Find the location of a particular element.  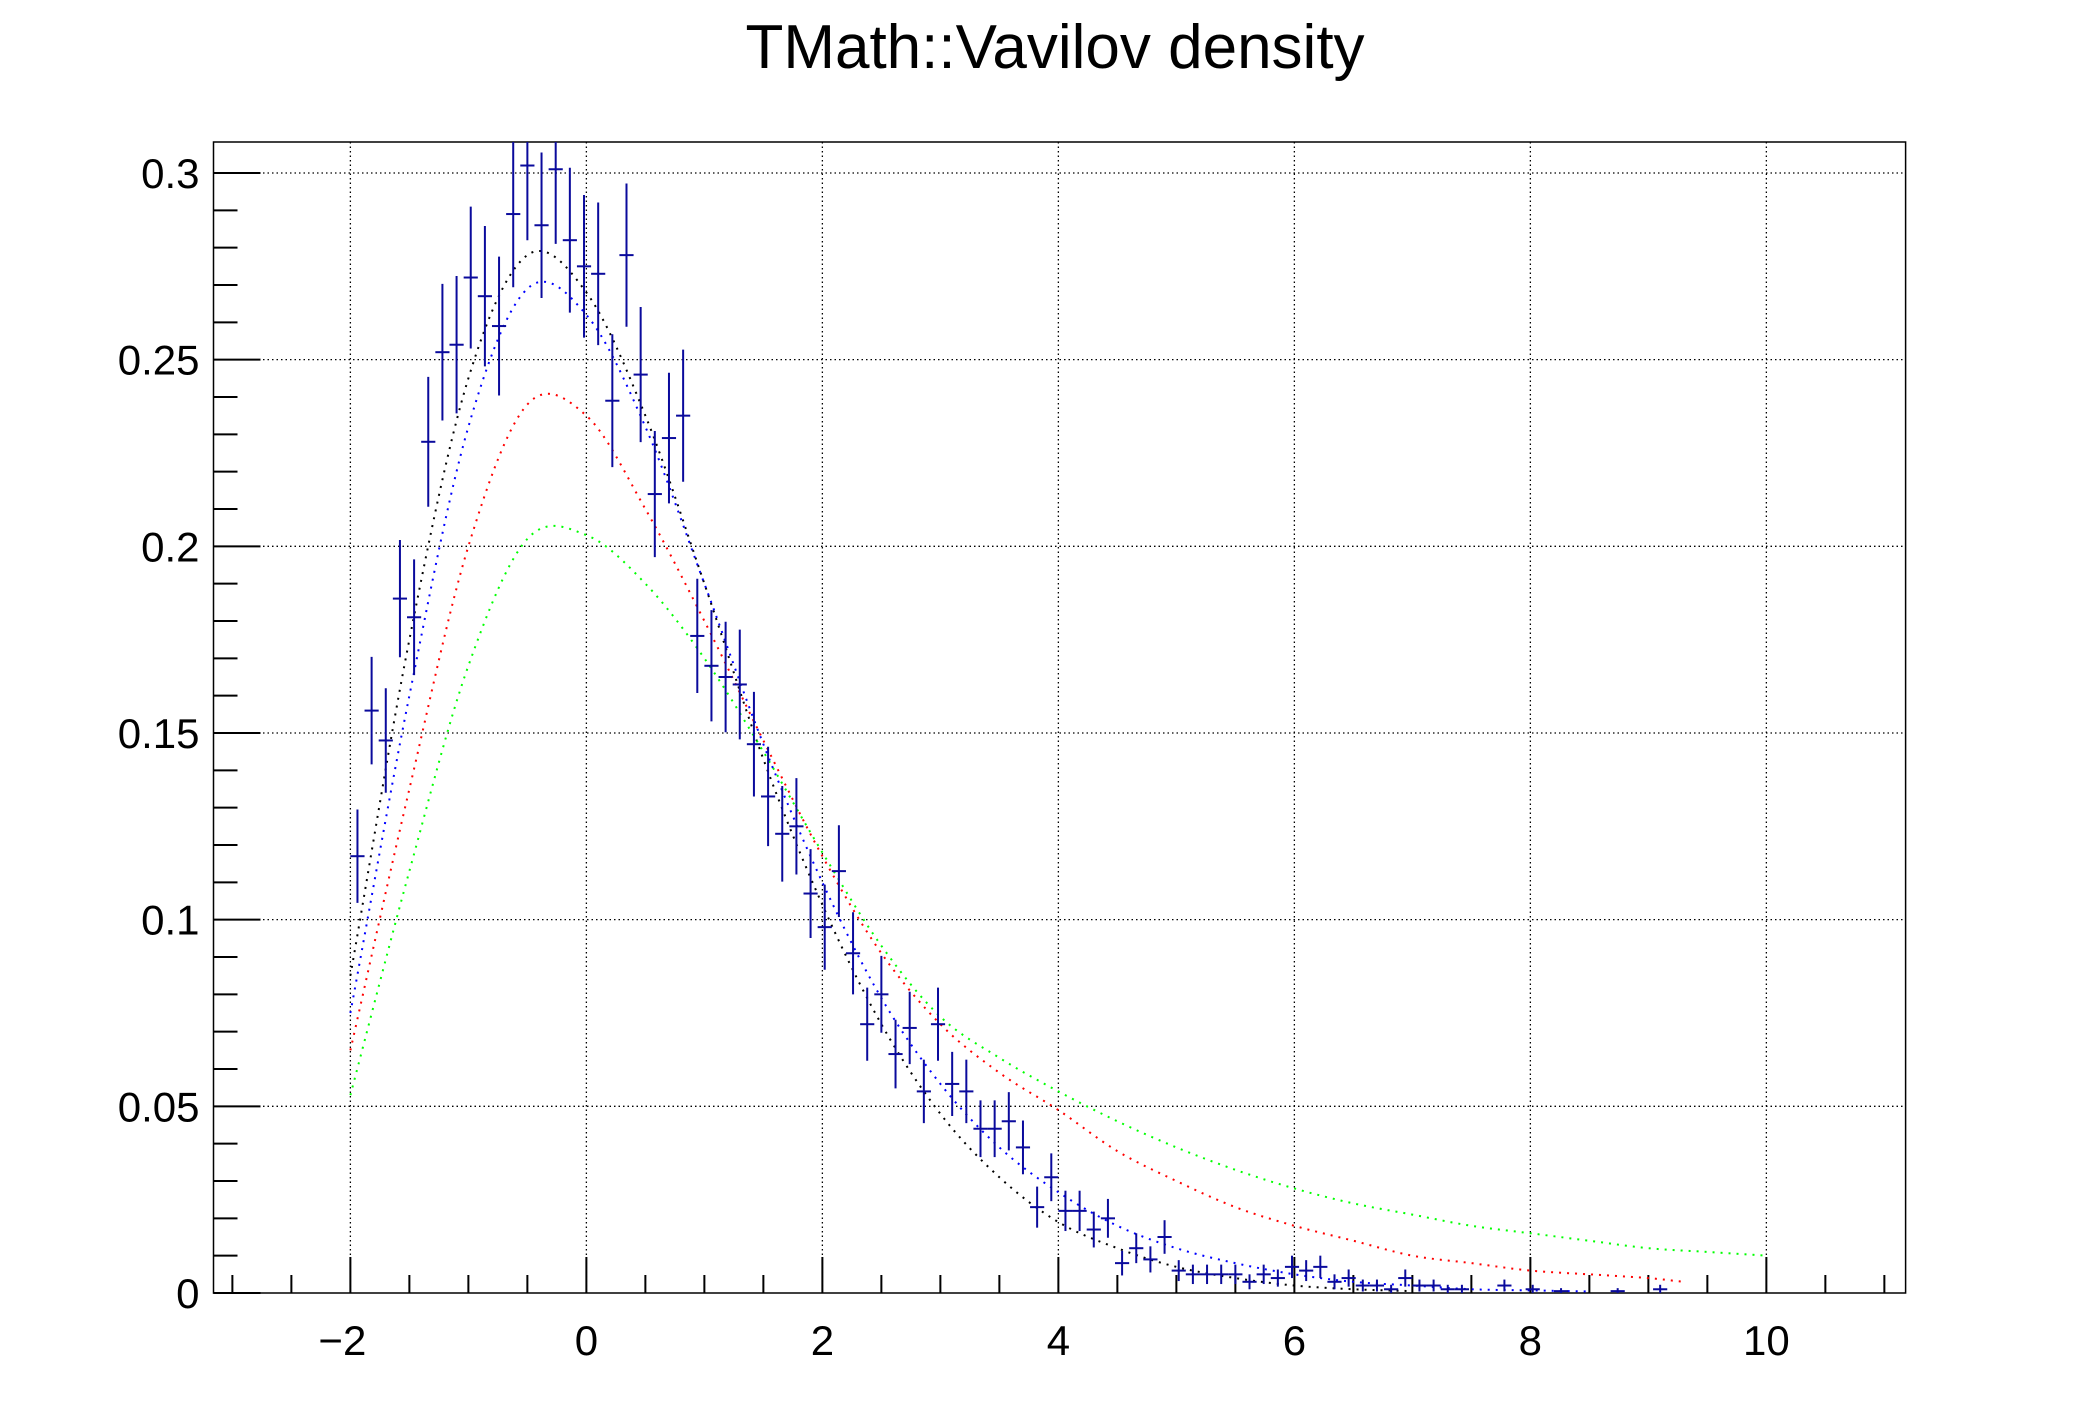

y-tick-label: 0 is located at coordinates (187, 1293).